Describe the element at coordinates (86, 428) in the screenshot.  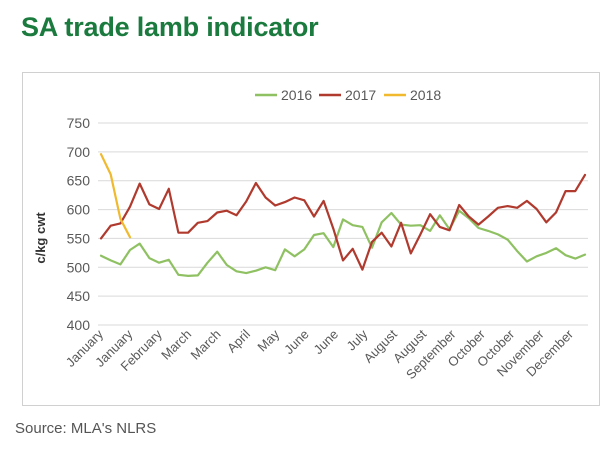
I see `source-note: Source: MLA's NLRS` at that location.